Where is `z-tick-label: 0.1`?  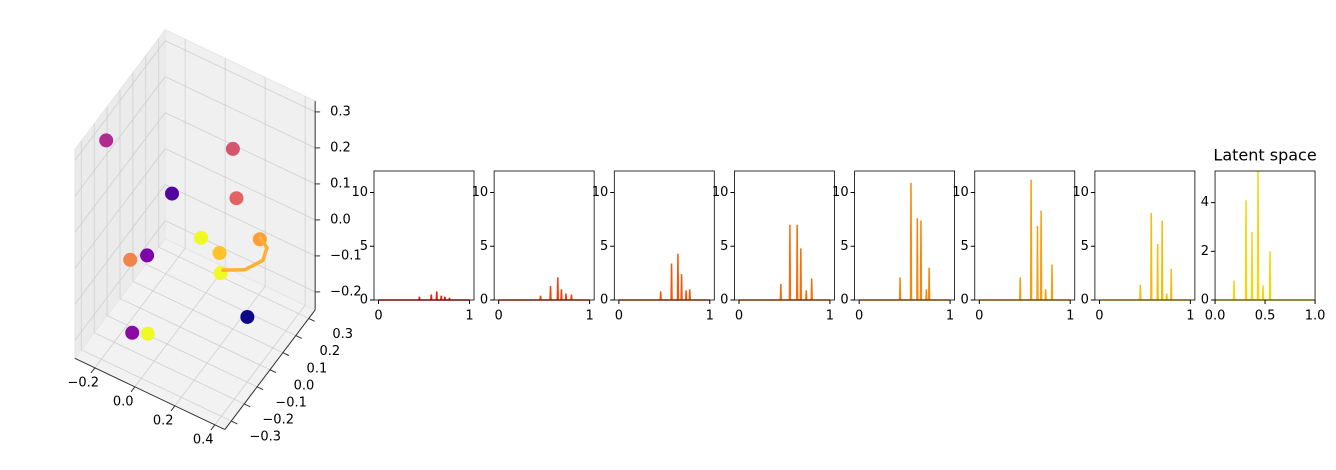 z-tick-label: 0.1 is located at coordinates (340, 183).